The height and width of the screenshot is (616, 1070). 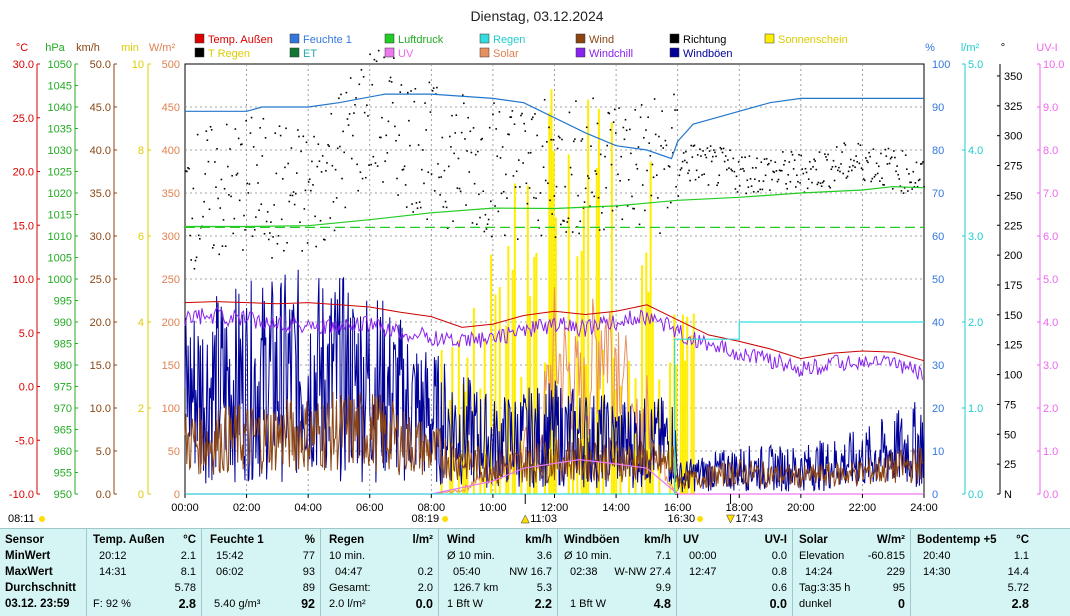 I want to click on soil-now: 2.8, so click(x=1020, y=604).